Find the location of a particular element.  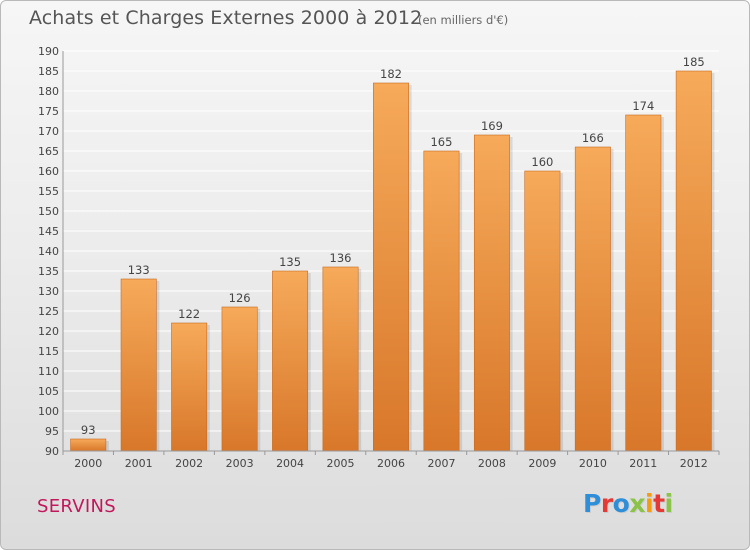

bar-2000 is located at coordinates (88, 445).